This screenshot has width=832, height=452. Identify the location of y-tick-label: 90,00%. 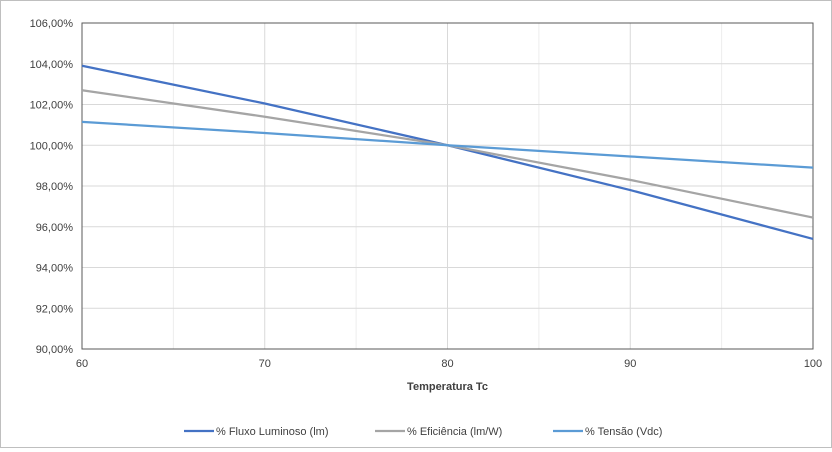
(55, 350).